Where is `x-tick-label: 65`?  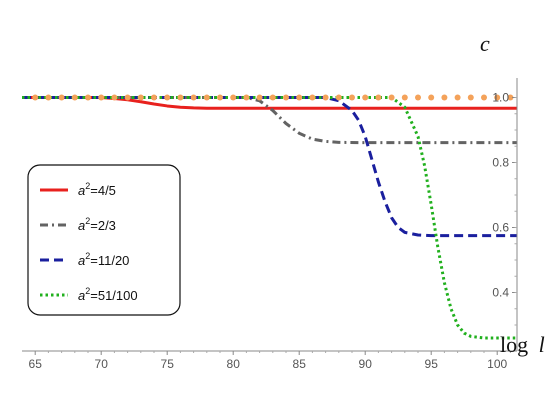 x-tick-label: 65 is located at coordinates (36, 364).